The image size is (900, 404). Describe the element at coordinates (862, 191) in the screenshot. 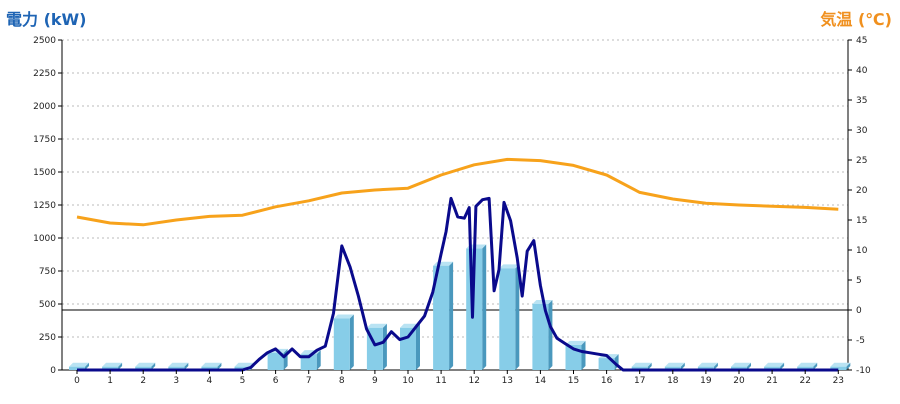

I see `right-tick-label: 20` at that location.